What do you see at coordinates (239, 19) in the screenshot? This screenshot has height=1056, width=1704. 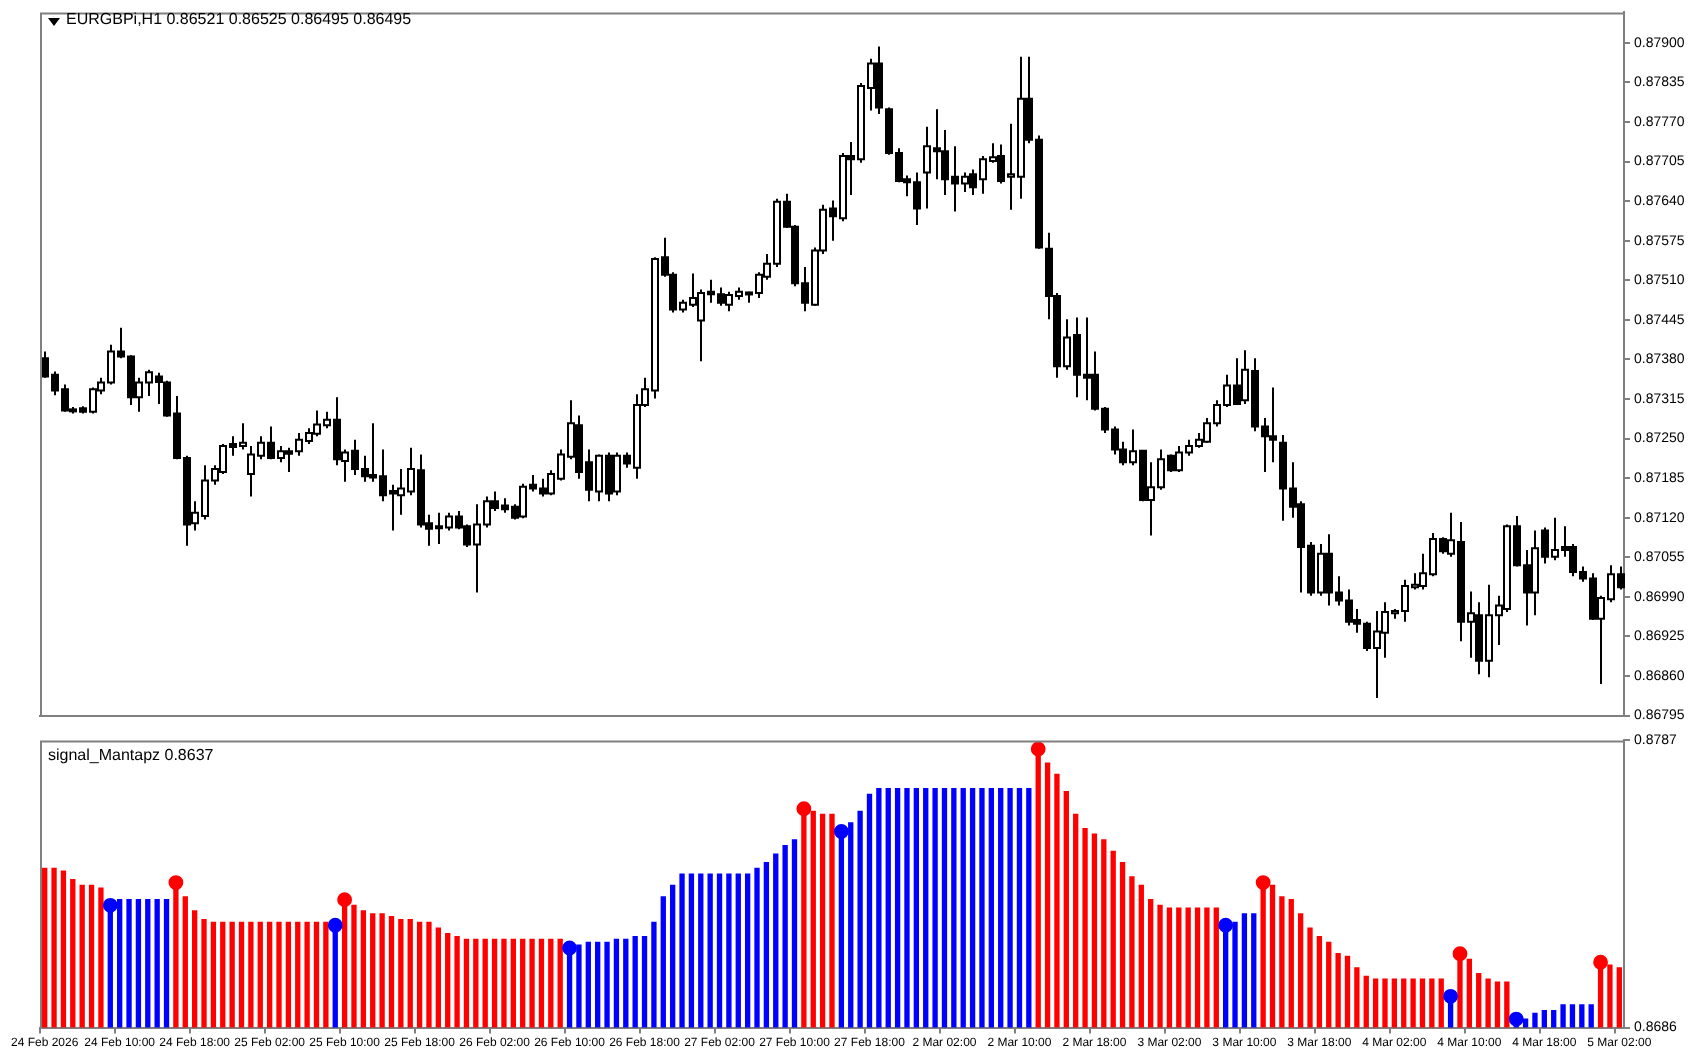 I see `chart-title: EURGBPi,H1 0.86521 0.86525 0.86495 0.86495` at bounding box center [239, 19].